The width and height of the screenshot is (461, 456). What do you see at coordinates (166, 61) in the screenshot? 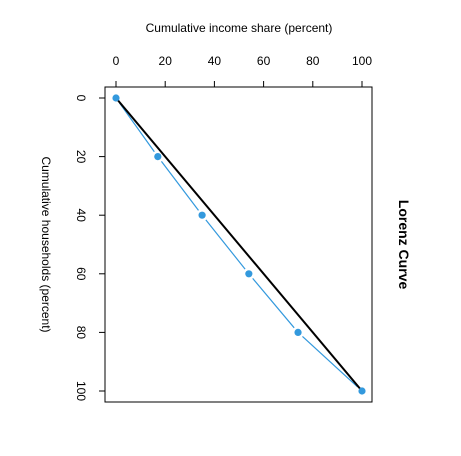
I see `x-tick-label: 20` at bounding box center [166, 61].